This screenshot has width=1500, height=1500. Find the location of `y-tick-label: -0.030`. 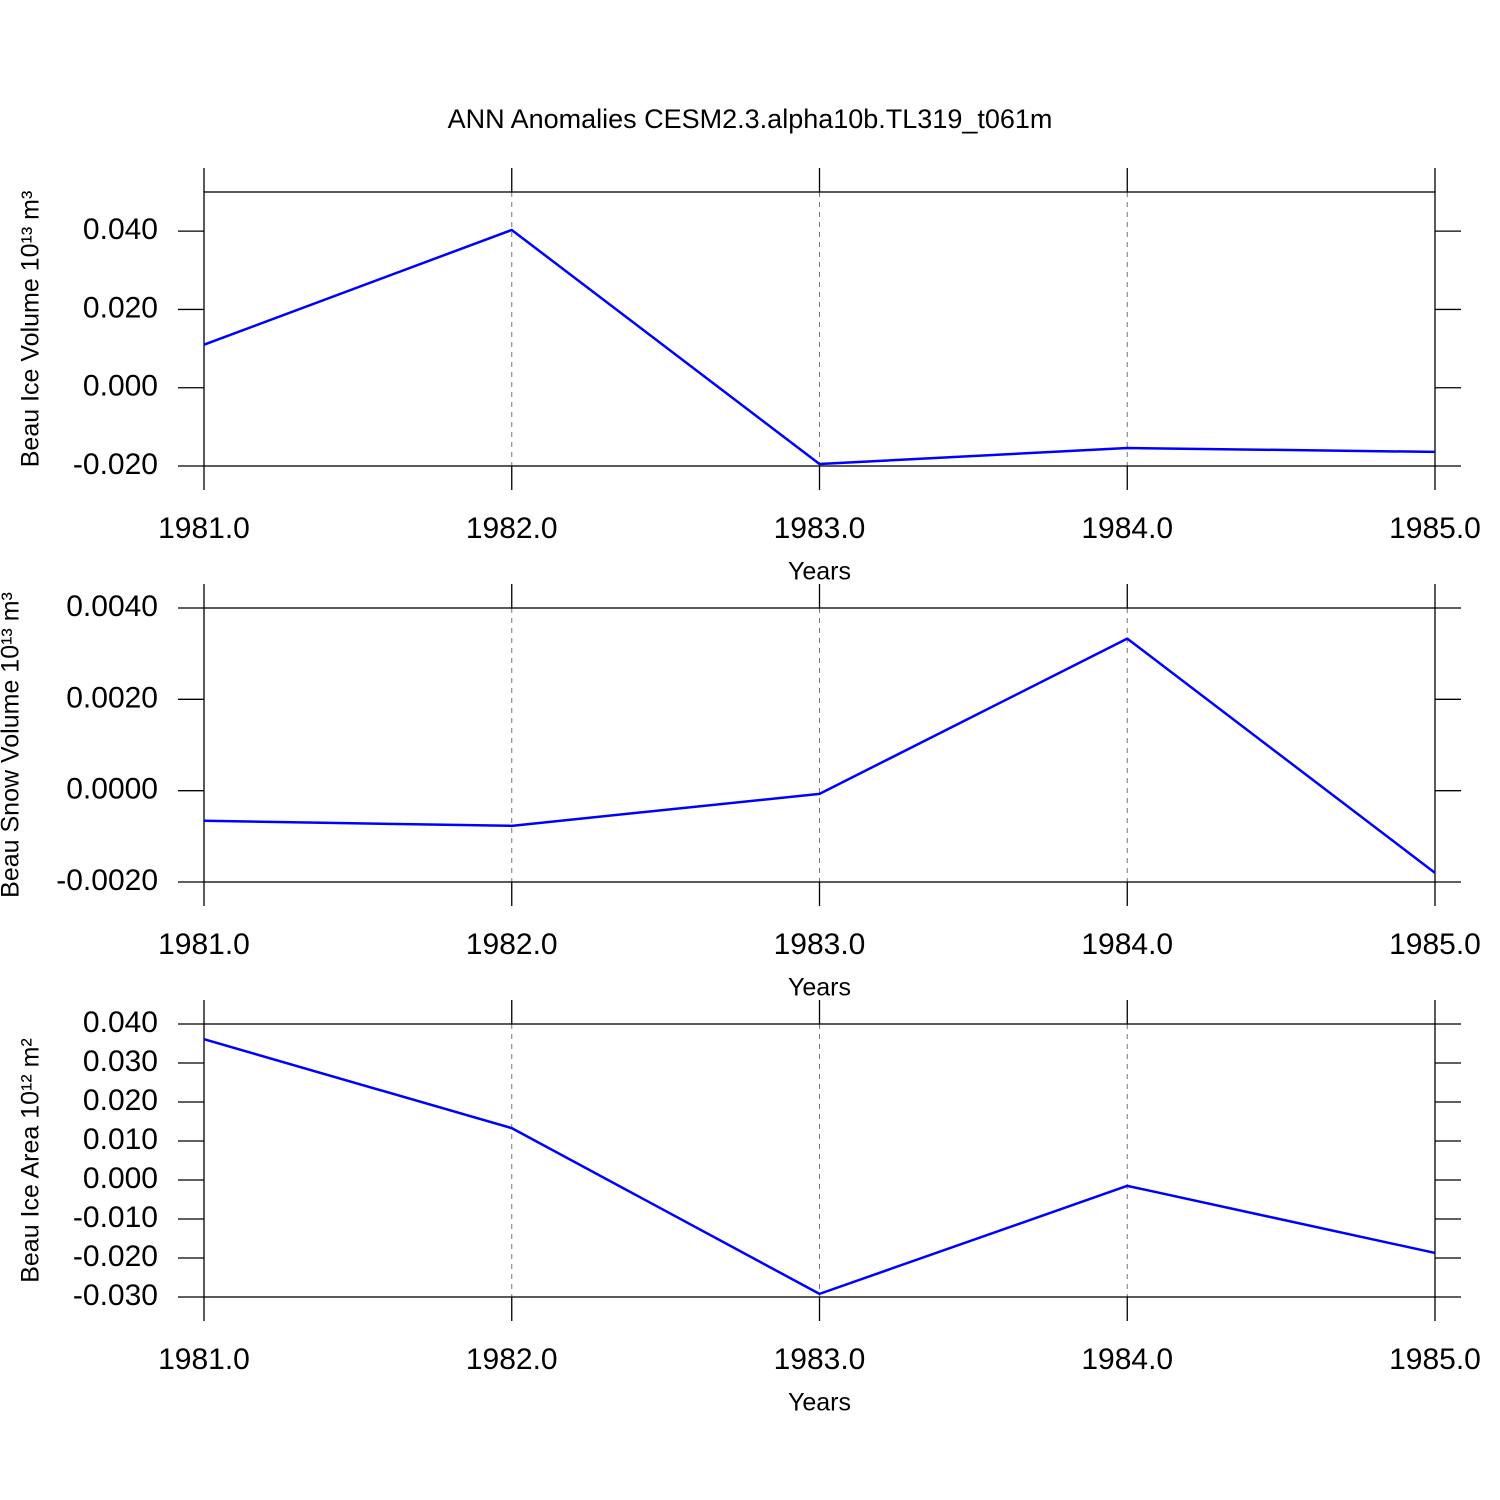

y-tick-label: -0.030 is located at coordinates (115, 1295).